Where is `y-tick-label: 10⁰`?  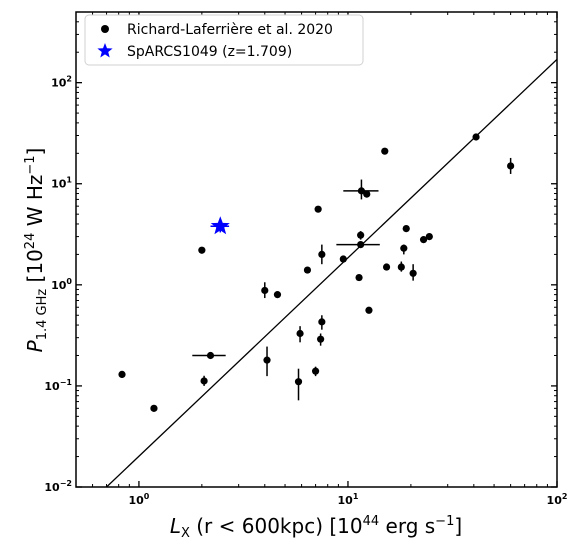
y-tick-label: 10⁰ is located at coordinates (61, 284).